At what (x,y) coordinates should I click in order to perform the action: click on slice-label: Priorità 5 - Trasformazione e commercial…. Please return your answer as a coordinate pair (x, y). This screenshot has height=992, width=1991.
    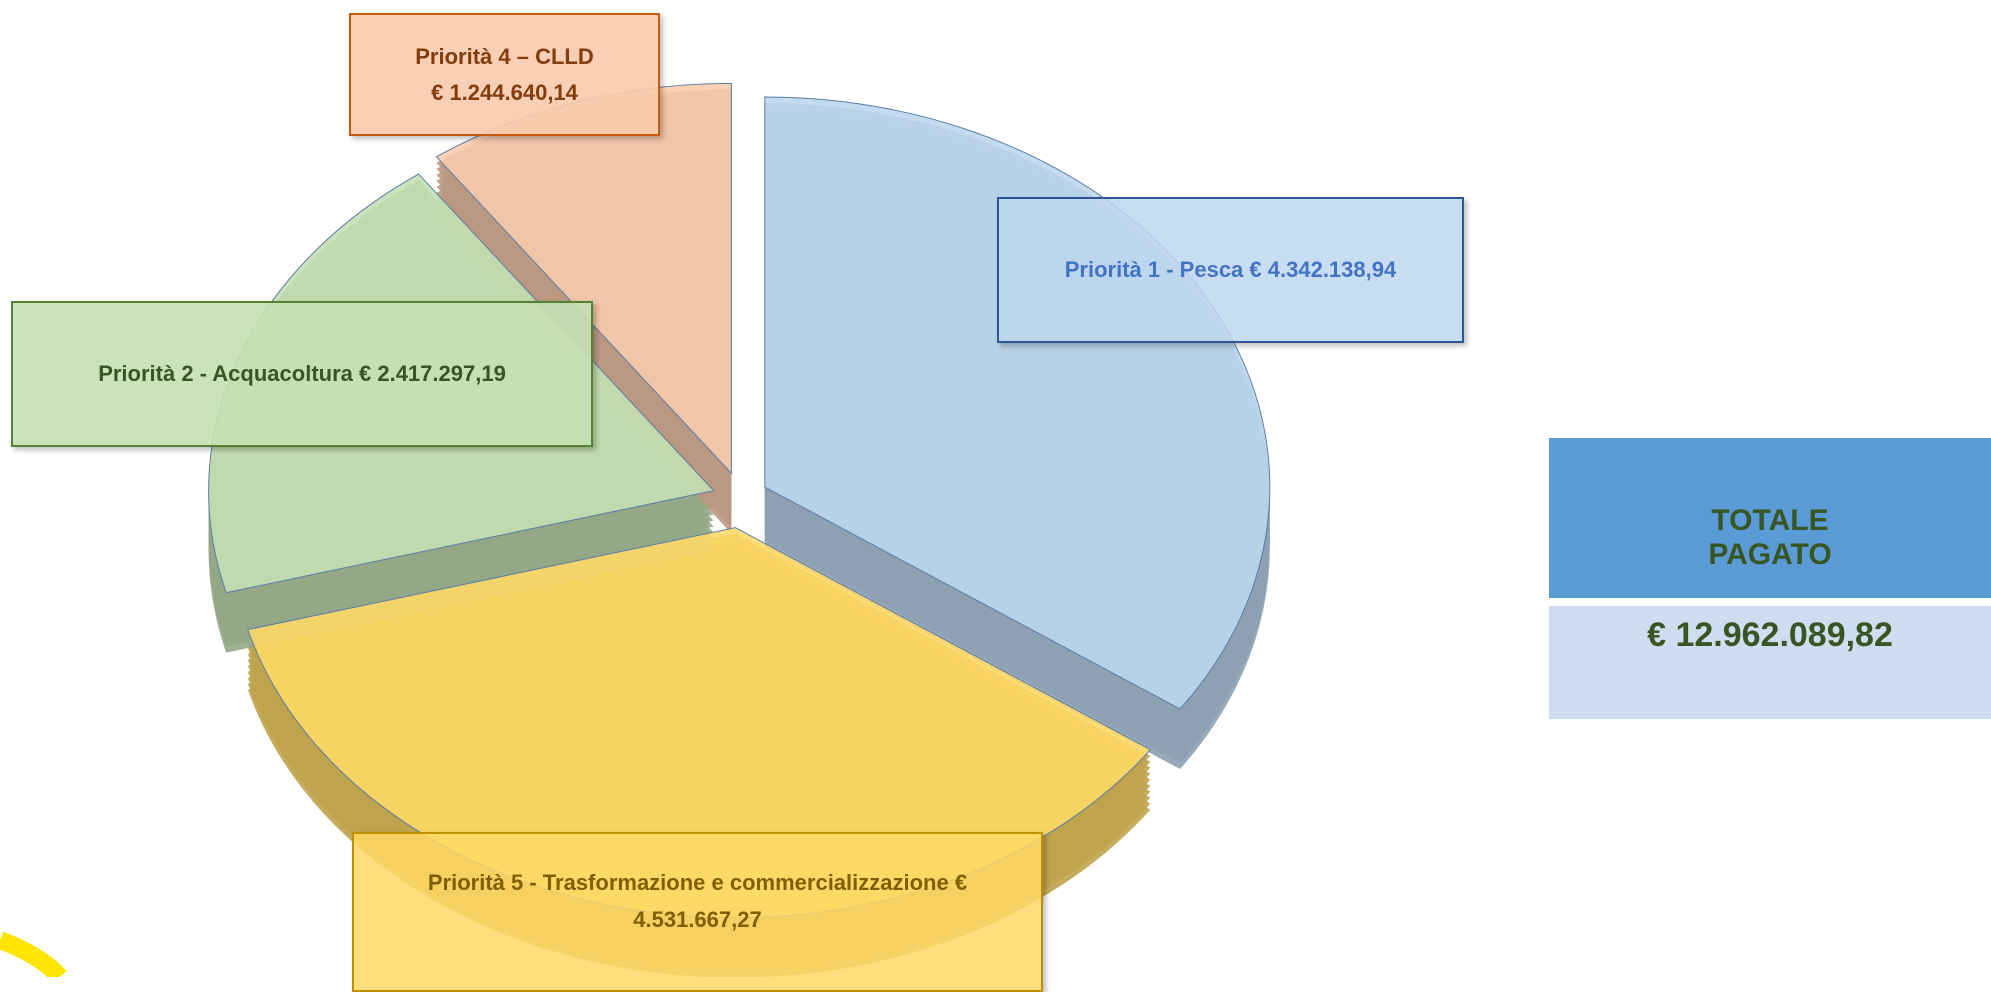
    Looking at the image, I should click on (697, 912).